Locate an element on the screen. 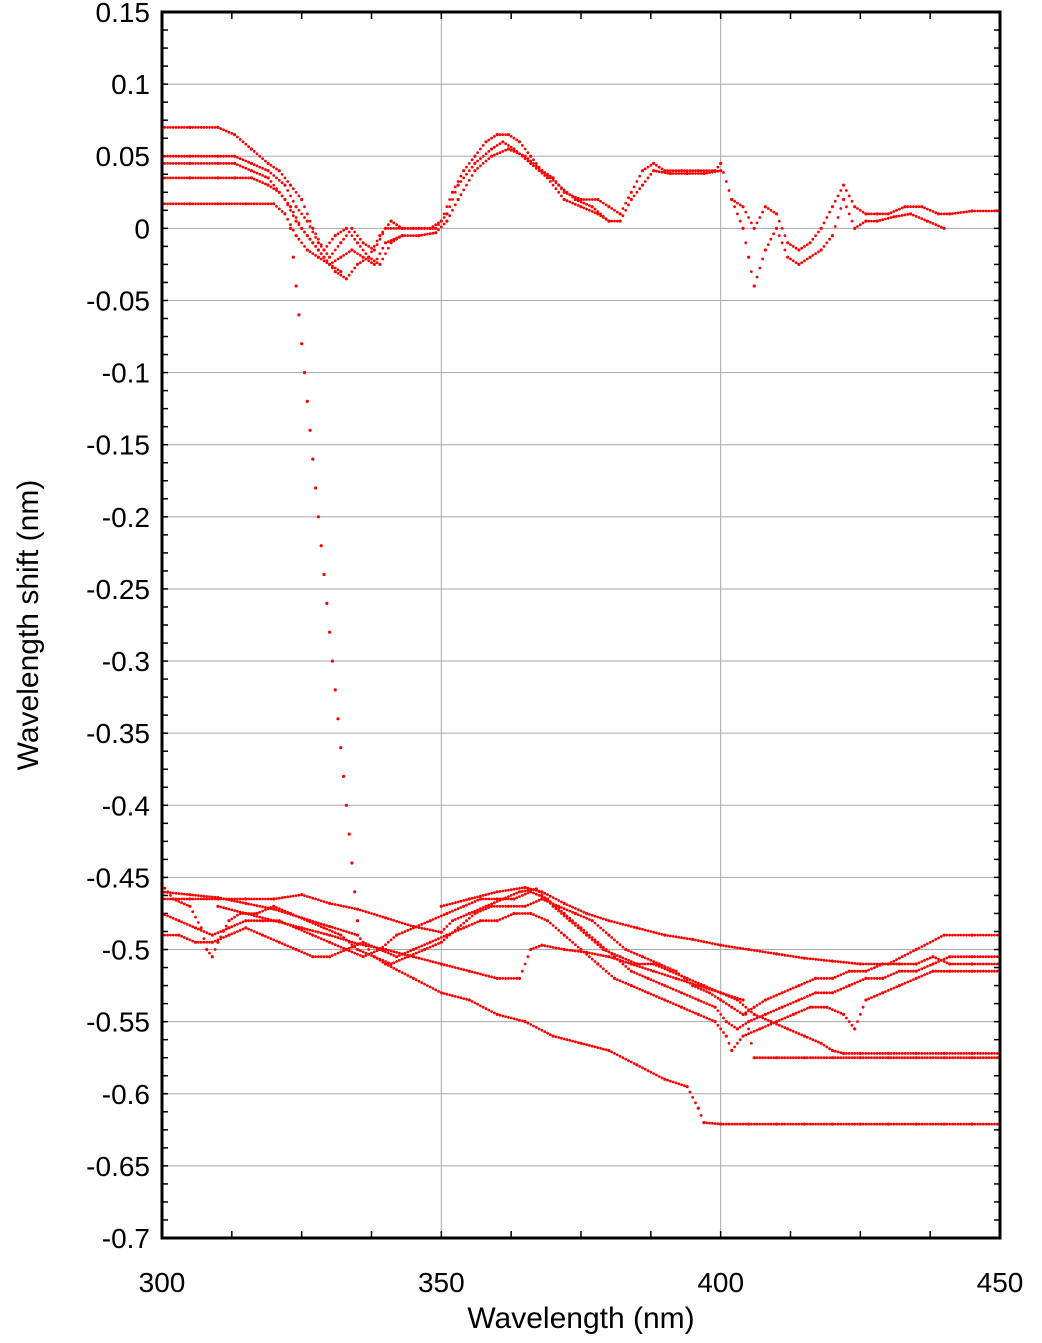 Image resolution: width=1042 pixels, height=1343 pixels. y-tick-label: 0.1 is located at coordinates (130, 84).